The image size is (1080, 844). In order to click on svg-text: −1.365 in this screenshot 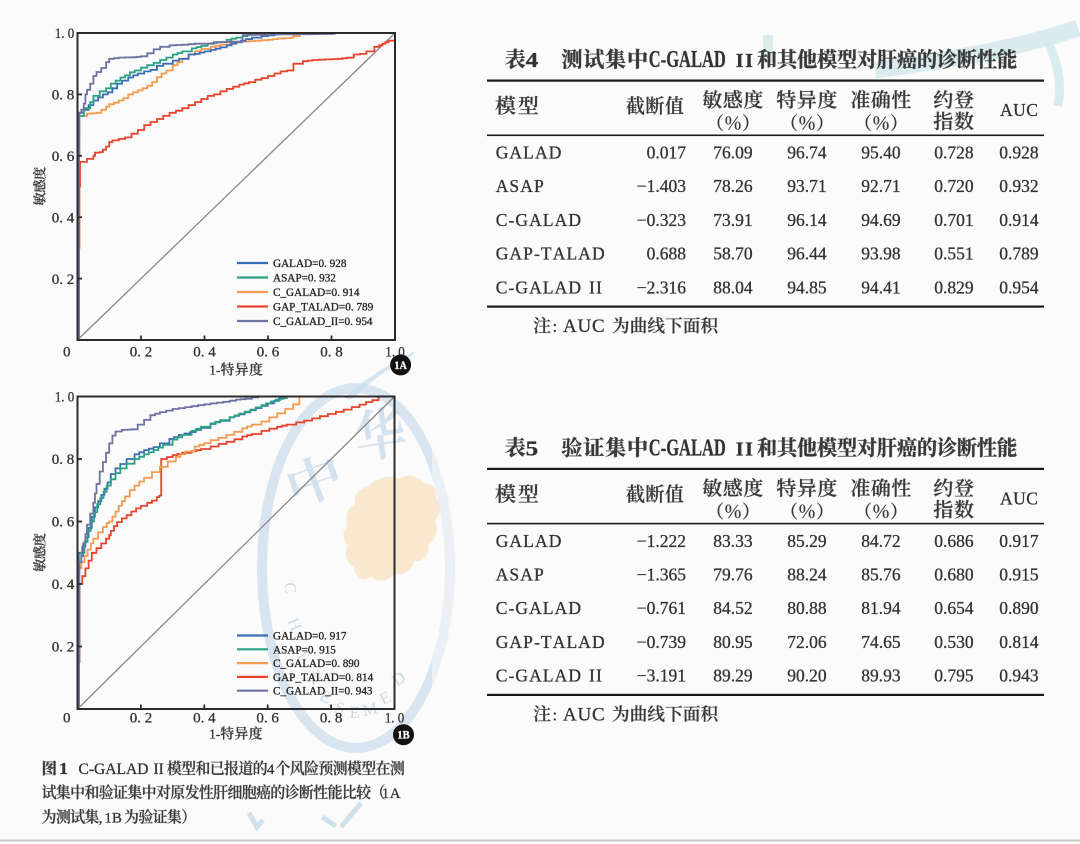, I will do `click(661, 575)`.